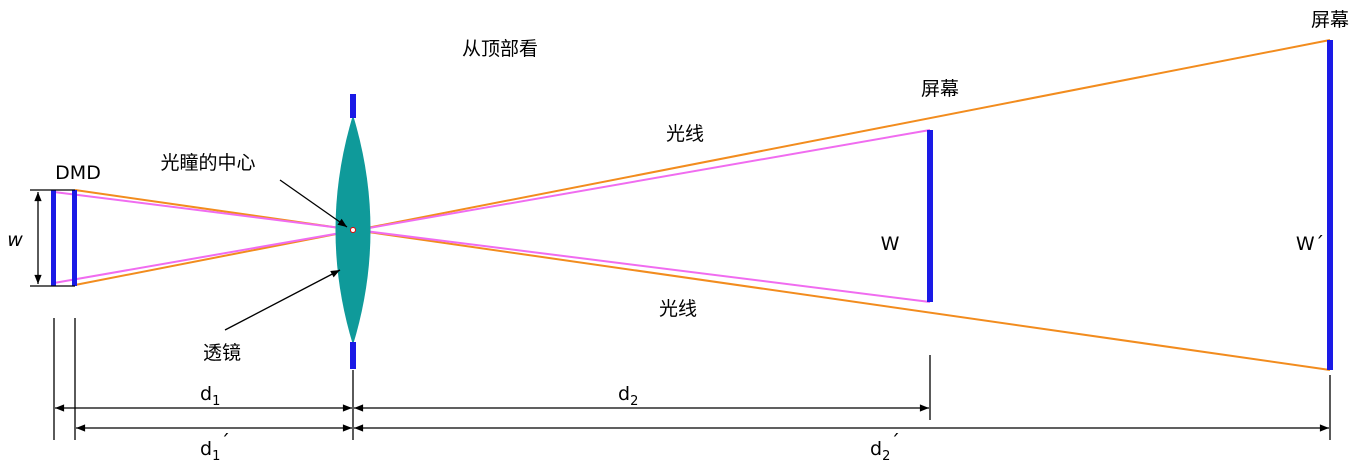 The image size is (1368, 465). I want to click on dmd-label: DMD, so click(78, 173).